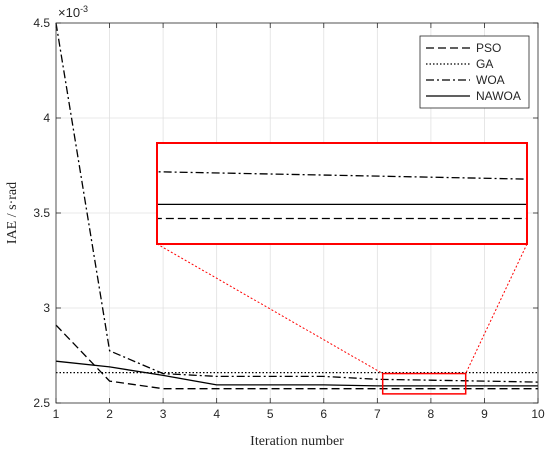 Image resolution: width=550 pixels, height=462 pixels. What do you see at coordinates (41, 403) in the screenshot?
I see `y-tick-label: 2.5` at bounding box center [41, 403].